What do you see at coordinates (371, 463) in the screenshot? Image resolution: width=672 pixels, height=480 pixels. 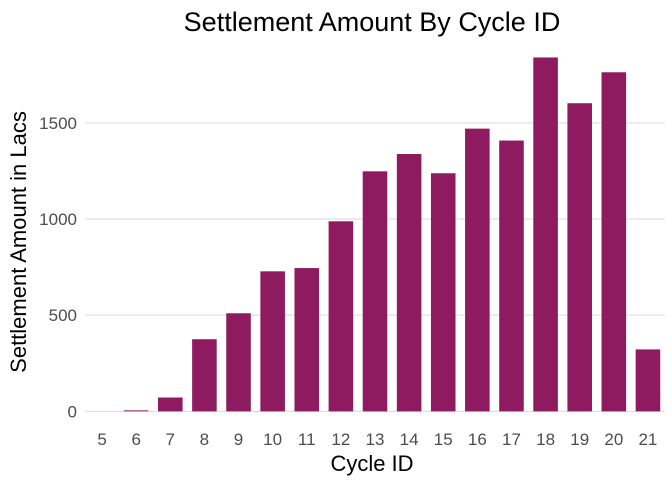 I see `x-axis-title: Cycle ID` at bounding box center [371, 463].